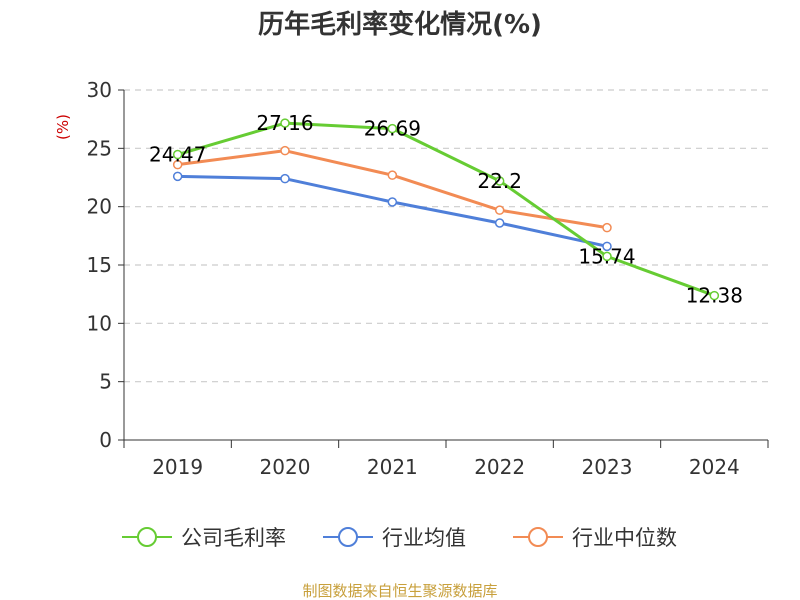 The height and width of the screenshot is (600, 800). Describe the element at coordinates (177, 467) in the screenshot. I see `x-tick-label: 2019` at that location.